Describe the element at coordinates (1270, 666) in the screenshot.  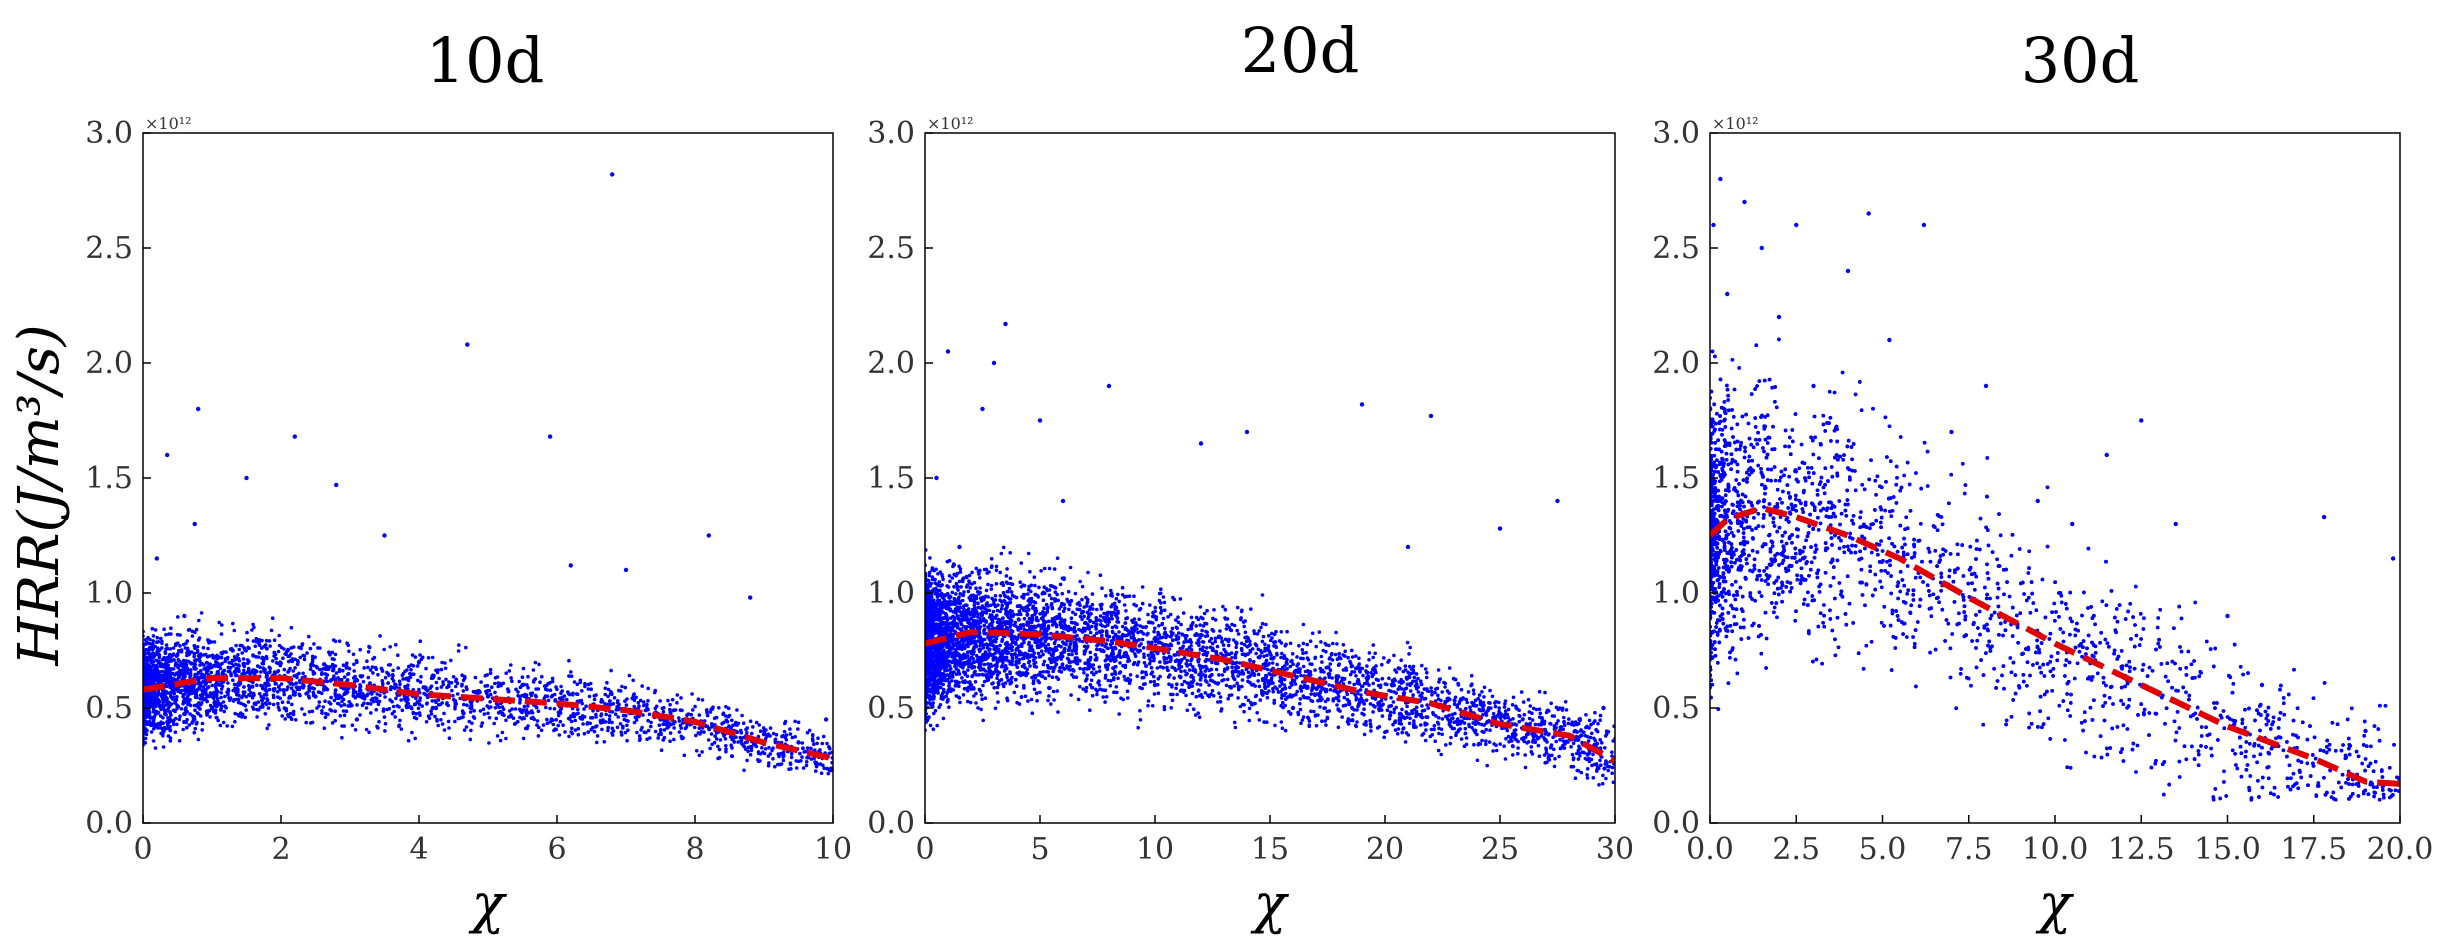
I see `scatter-cloud` at that location.